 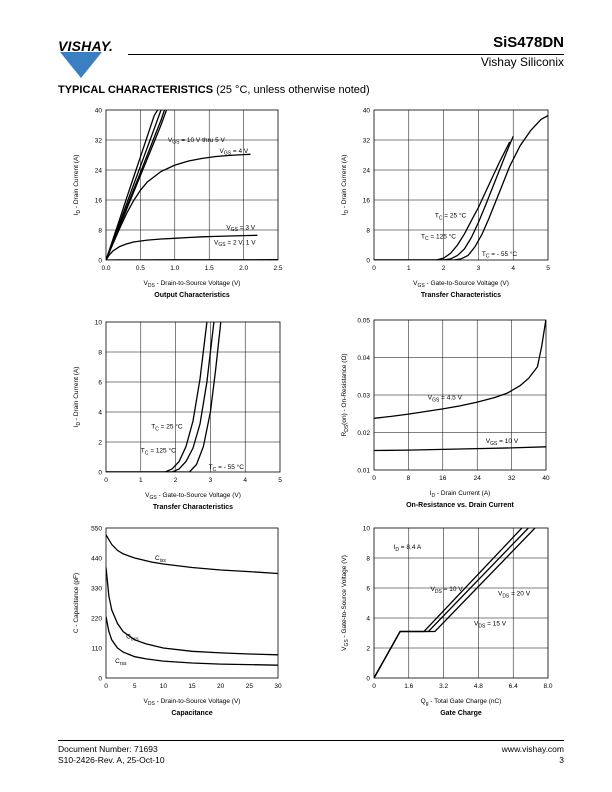 I want to click on series-annotation: VGS = 2 V, 1 V, so click(x=235, y=243).